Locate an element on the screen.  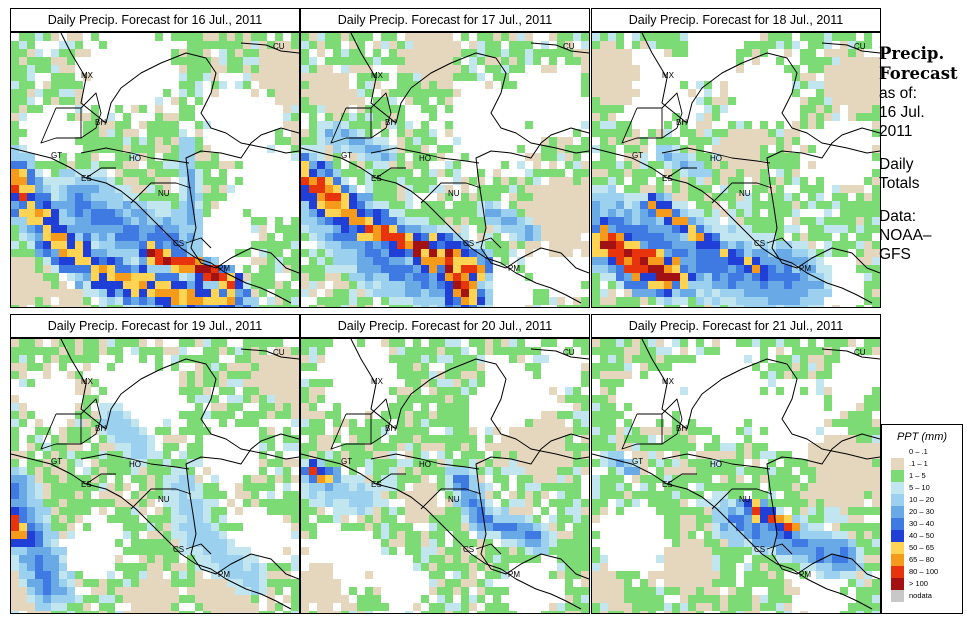
legend-title: PPT (mm) is located at coordinates (922, 437).